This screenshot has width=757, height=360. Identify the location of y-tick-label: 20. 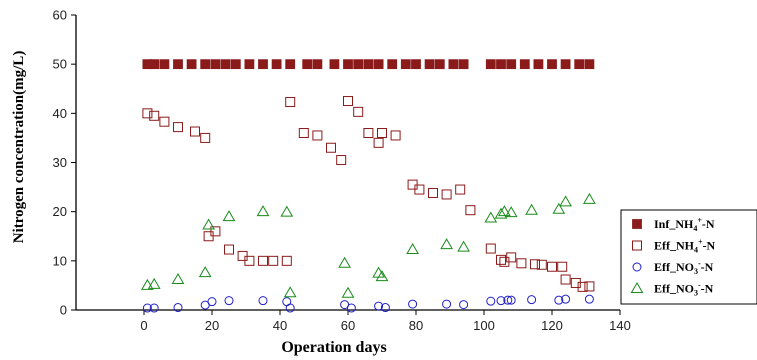
(60, 211).